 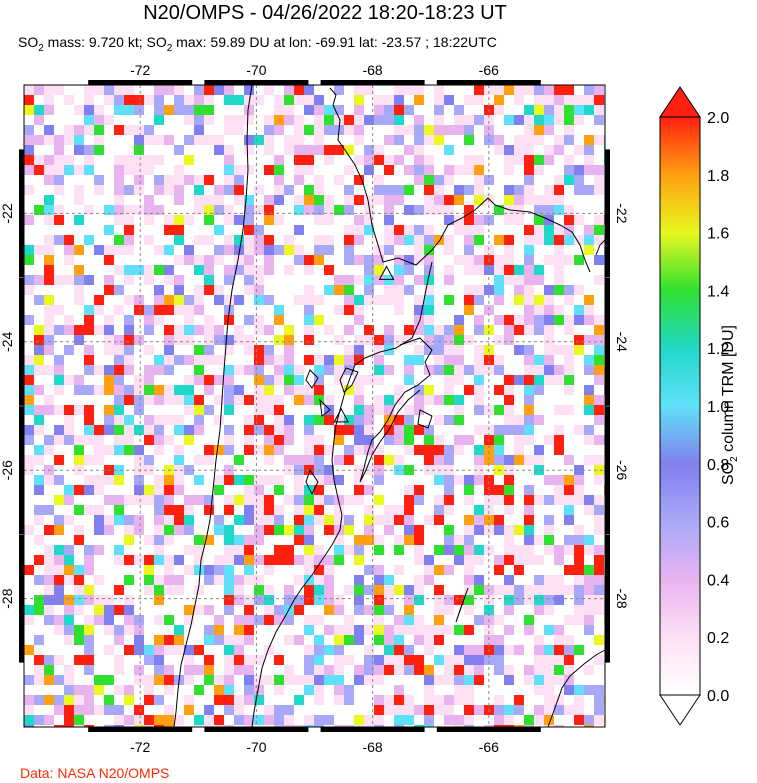 I want to click on lon-tick-label-top: -72, so click(x=140, y=70).